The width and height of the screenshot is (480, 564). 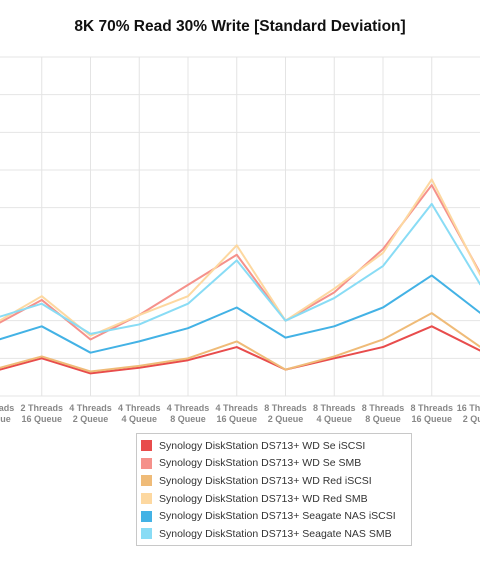 What do you see at coordinates (188, 413) in the screenshot?
I see `x-tick-label: 4 Threads 8 Queue` at bounding box center [188, 413].